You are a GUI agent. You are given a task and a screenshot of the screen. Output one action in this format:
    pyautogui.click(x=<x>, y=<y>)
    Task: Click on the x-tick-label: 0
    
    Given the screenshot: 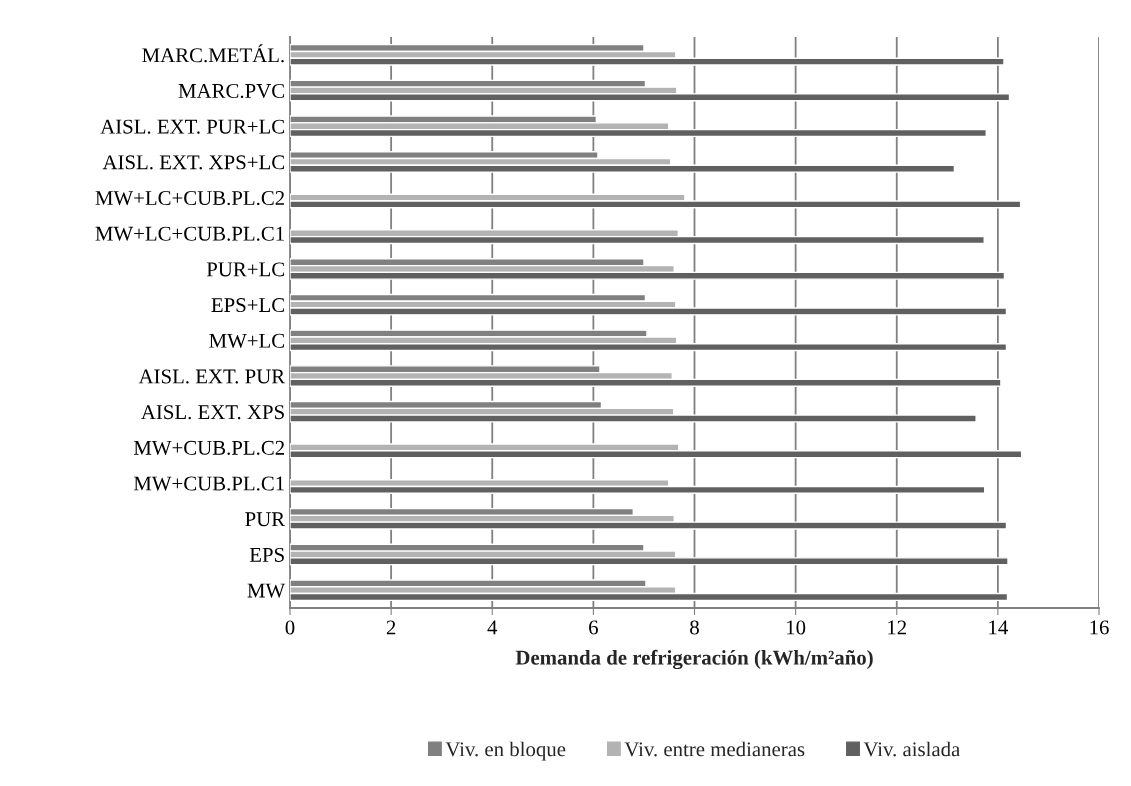 What is the action you would take?
    pyautogui.click(x=290, y=627)
    